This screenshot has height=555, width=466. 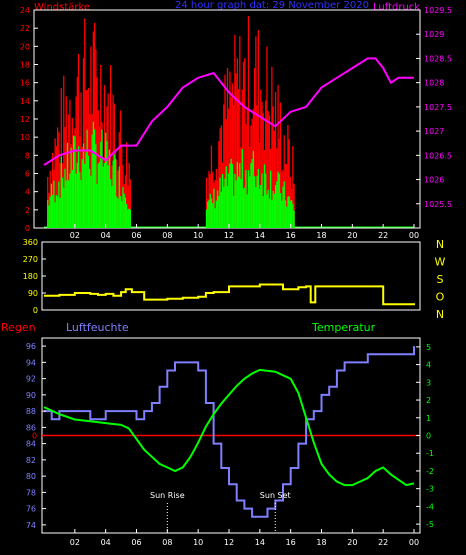 What do you see at coordinates (438, 204) in the screenshot?
I see `pressure-y-tick-label: 1025.5` at bounding box center [438, 204].